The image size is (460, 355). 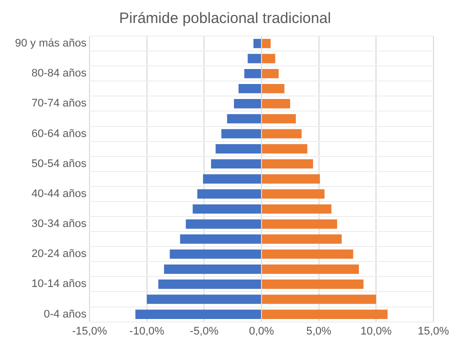 I want to click on y-tick-label: 60-64 años, so click(x=59, y=134).